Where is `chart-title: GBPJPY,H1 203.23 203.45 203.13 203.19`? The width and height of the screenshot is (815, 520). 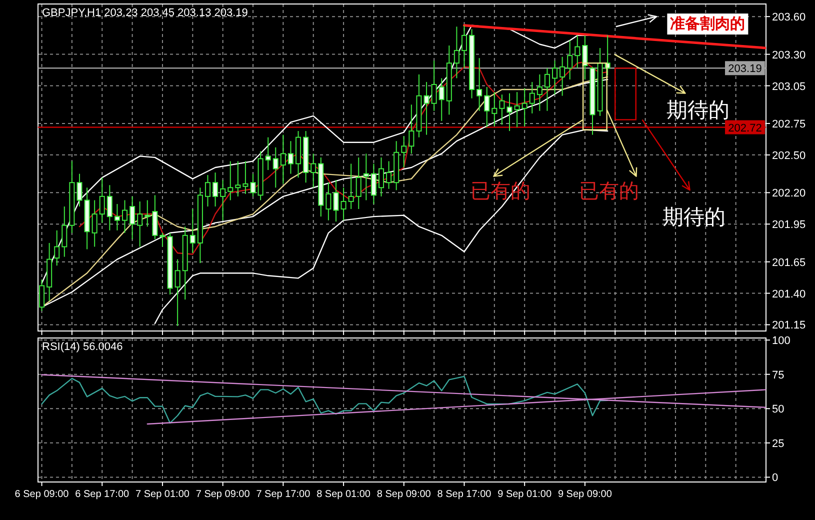
chart-title: GBPJPY,H1 203.23 203.45 203.13 203.19 is located at coordinates (145, 13).